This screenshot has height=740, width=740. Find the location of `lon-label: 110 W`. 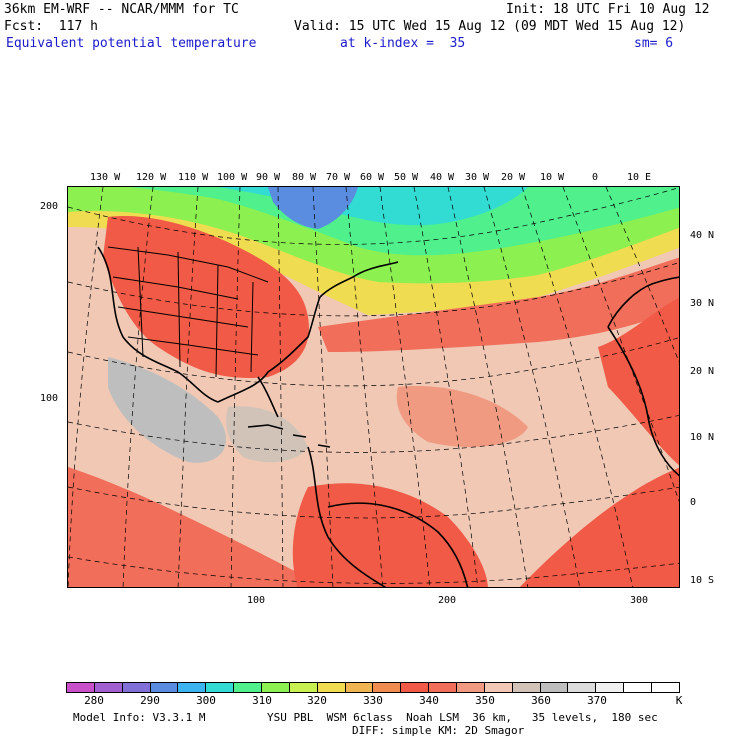

lon-label: 110 W is located at coordinates (193, 177).